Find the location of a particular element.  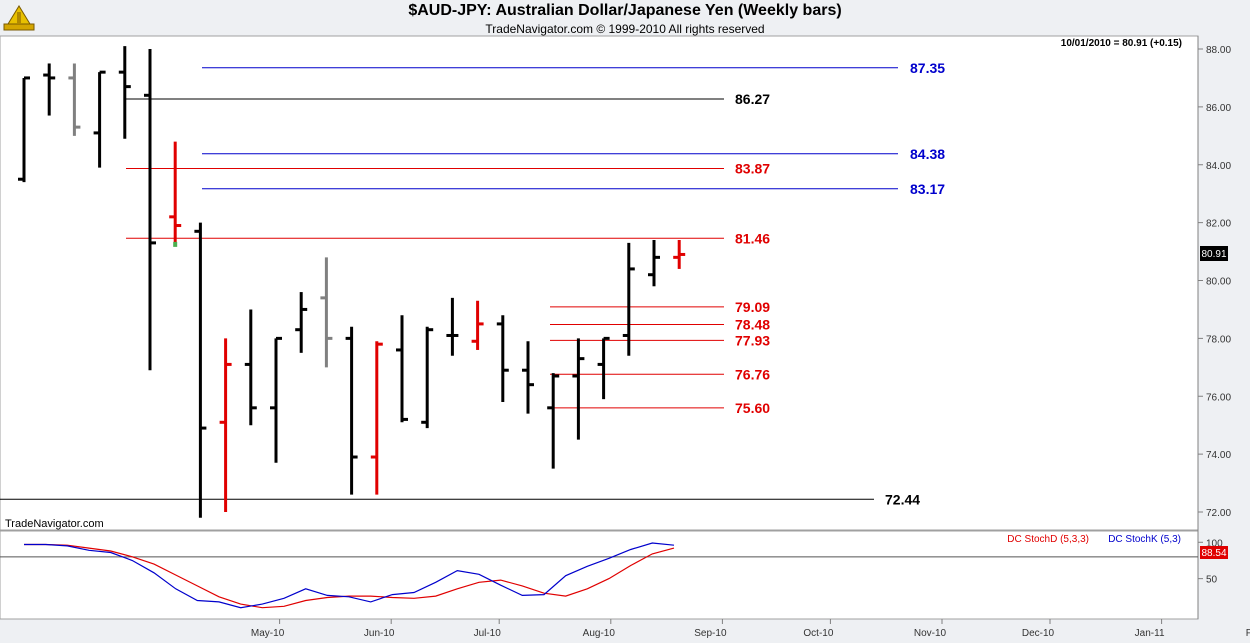

fib-label: 75.60 is located at coordinates (752, 408).